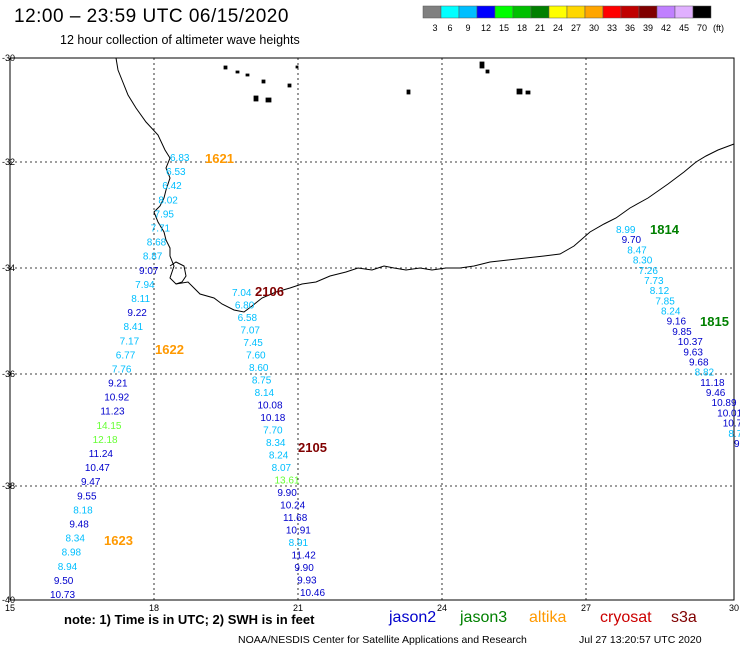 This screenshot has height=650, width=740. I want to click on swh-value-label: 9.63, so click(693, 352).